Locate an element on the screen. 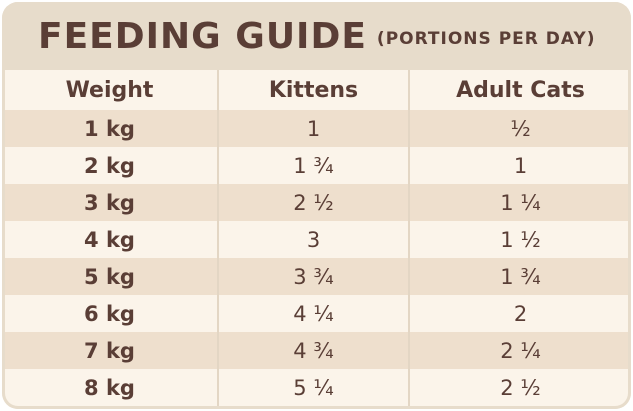  table-row: 7 kg 4 ¾ 2 ¼ is located at coordinates (316, 350).